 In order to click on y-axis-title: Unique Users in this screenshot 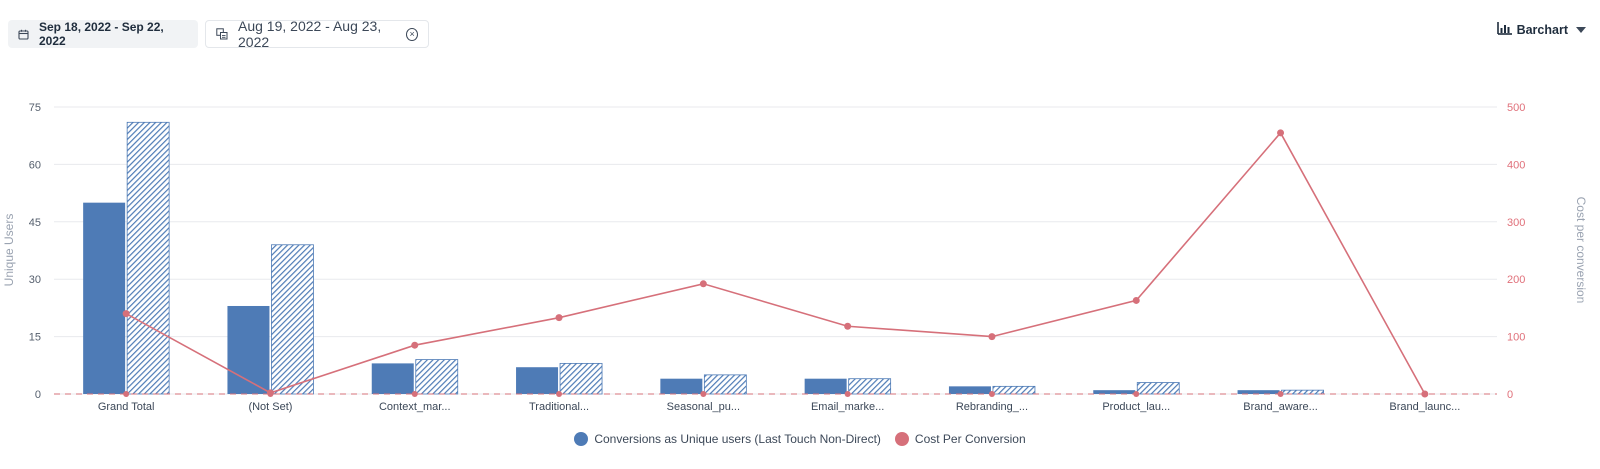, I will do `click(9, 250)`.